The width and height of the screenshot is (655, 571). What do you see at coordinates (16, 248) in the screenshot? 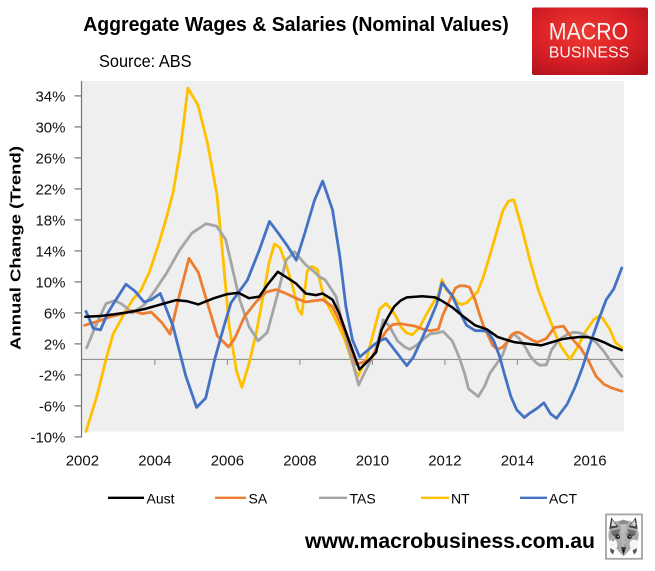
I see `svg-text: Annual Change (Trend)` at bounding box center [16, 248].